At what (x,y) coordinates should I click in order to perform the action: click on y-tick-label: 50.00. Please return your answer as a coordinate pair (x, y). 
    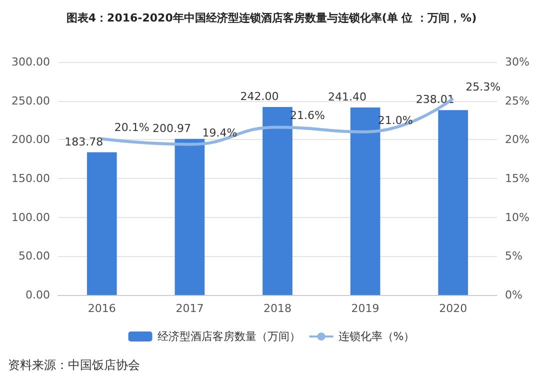
    Looking at the image, I should click on (34, 256).